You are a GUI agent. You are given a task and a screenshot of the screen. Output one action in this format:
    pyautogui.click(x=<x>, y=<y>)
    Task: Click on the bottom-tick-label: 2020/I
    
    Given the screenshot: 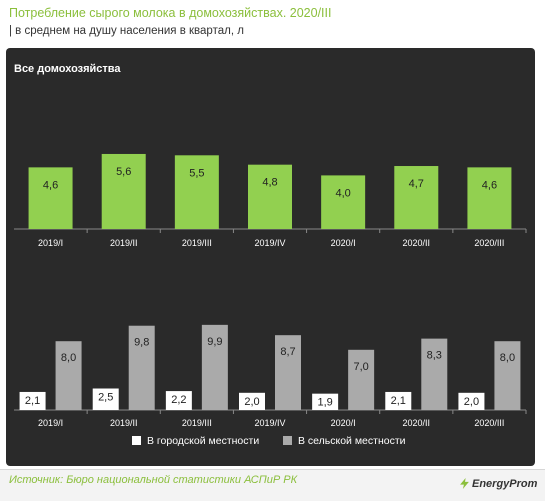 What is the action you would take?
    pyautogui.click(x=343, y=423)
    